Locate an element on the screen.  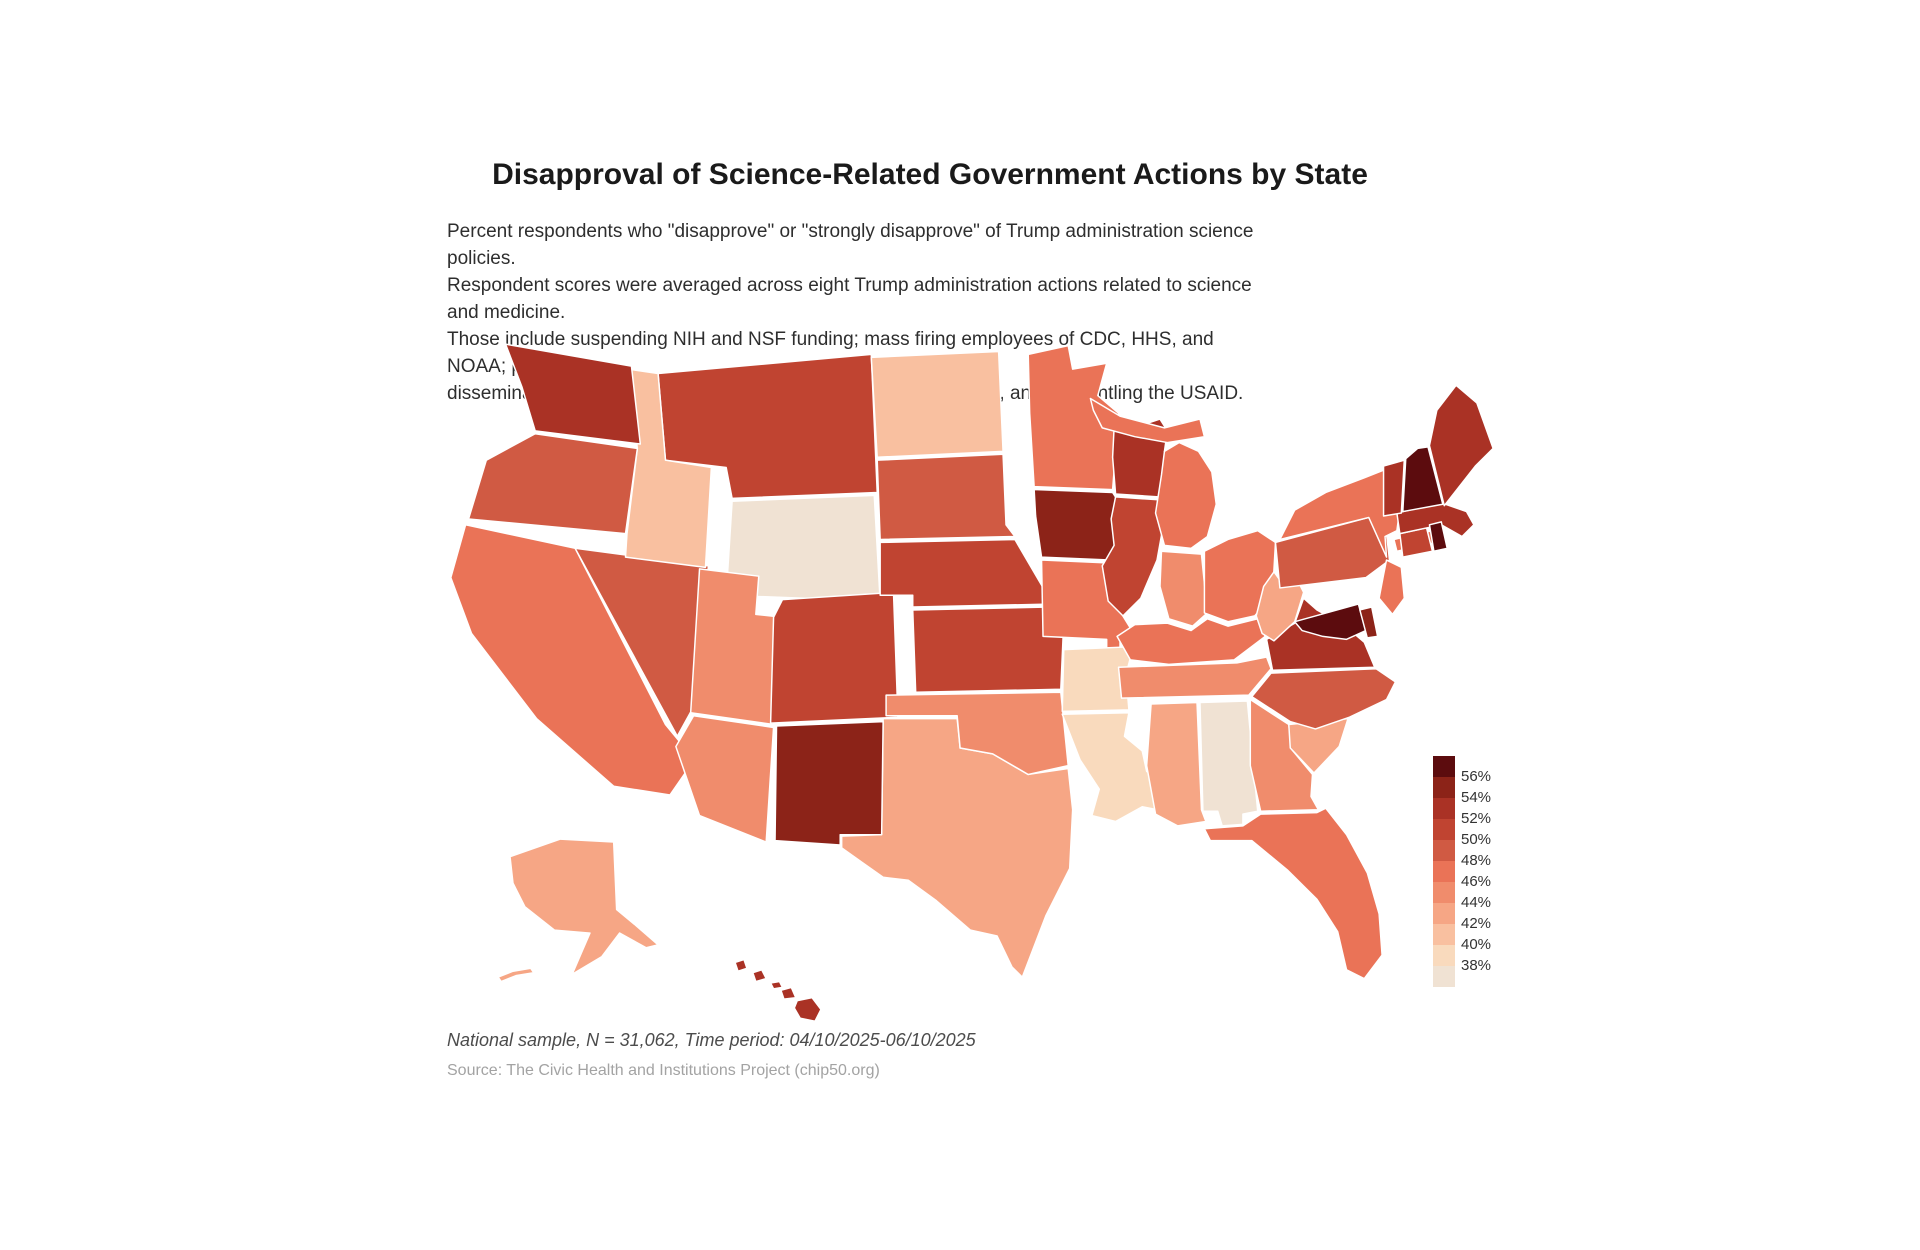
state-nm: New Mexico 55% is located at coordinates (829, 783).